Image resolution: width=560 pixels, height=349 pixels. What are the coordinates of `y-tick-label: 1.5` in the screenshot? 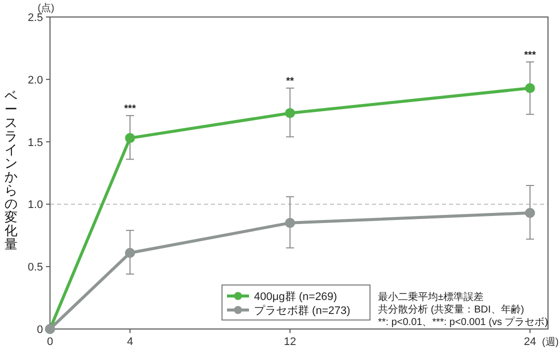 It's located at (35, 142).